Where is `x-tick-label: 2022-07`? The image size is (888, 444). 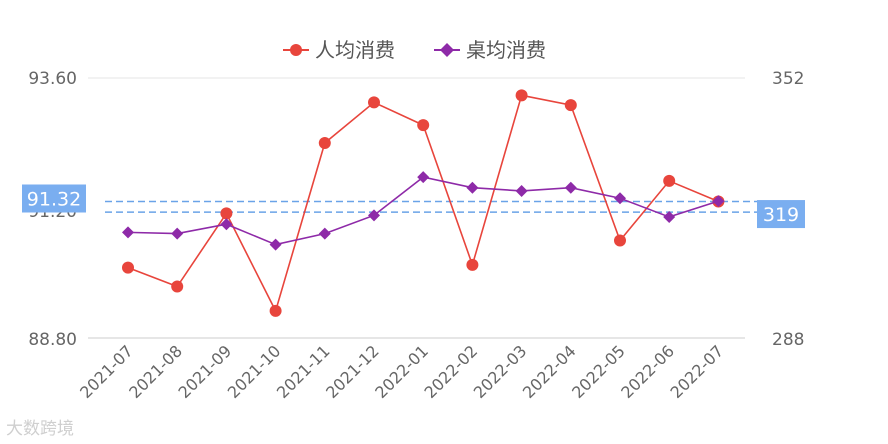 x-tick-label: 2022-07 is located at coordinates (697, 371).